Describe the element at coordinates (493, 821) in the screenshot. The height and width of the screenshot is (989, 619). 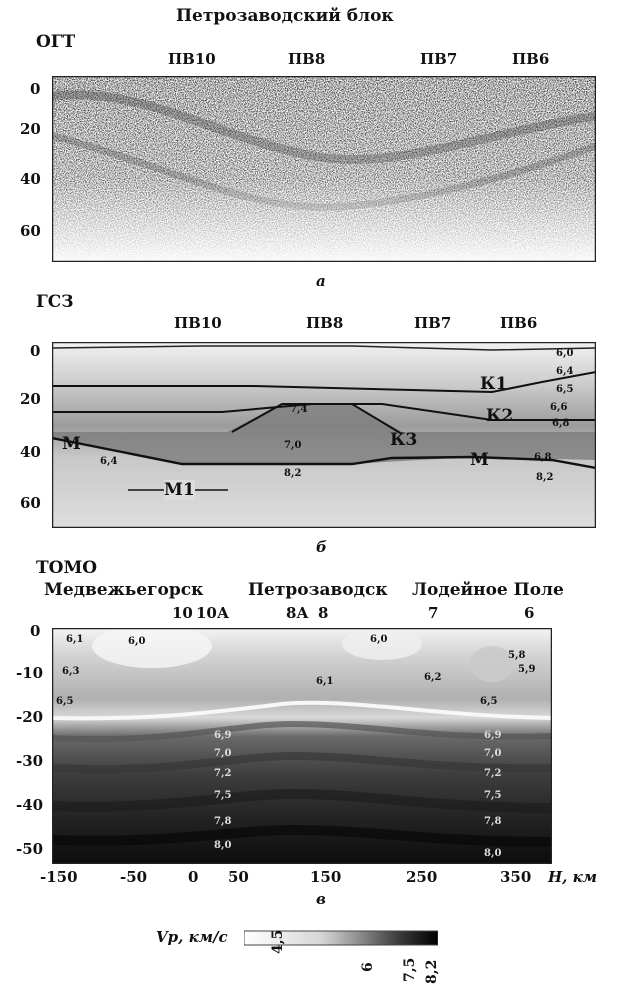
I see `vel-c-21: 7,8` at that location.